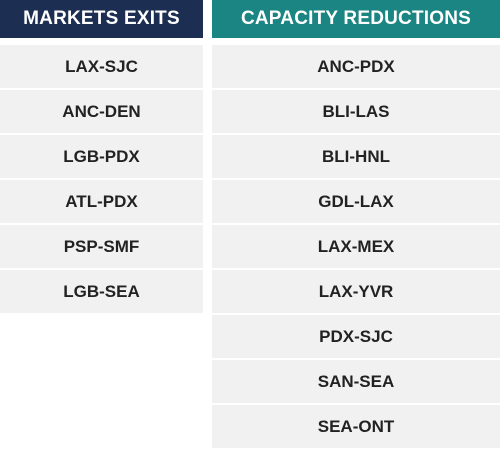 The width and height of the screenshot is (500, 450). What do you see at coordinates (101, 291) in the screenshot?
I see `market-exit-row: LGB-SEA` at bounding box center [101, 291].